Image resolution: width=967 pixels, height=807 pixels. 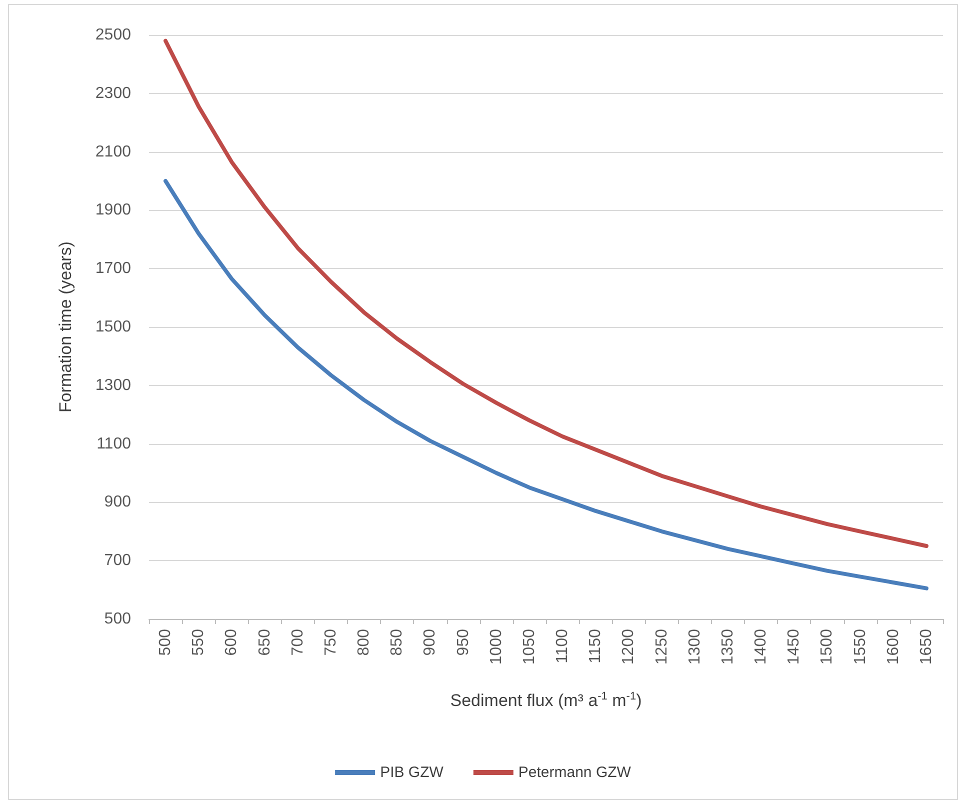 What do you see at coordinates (265, 642) in the screenshot?
I see `x-tick-label: 650` at bounding box center [265, 642].